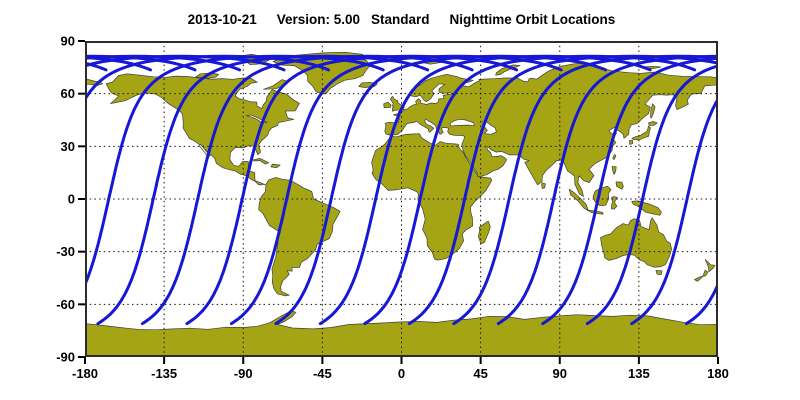  What do you see at coordinates (401, 333) in the screenshot?
I see `land-antarctica` at bounding box center [401, 333].